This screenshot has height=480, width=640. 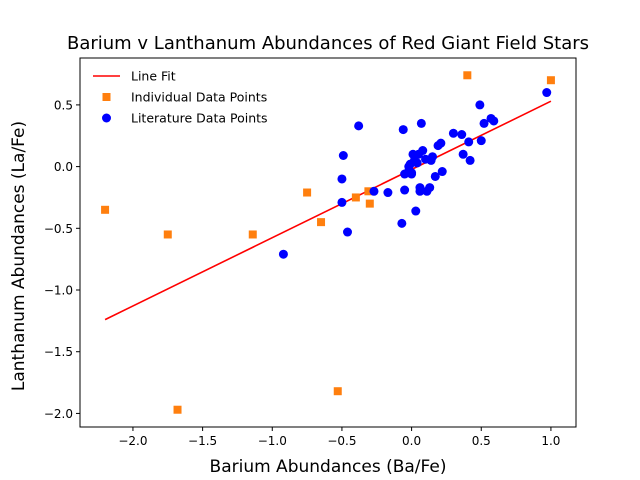 I want to click on legend-swatch-circle, so click(x=106, y=118).